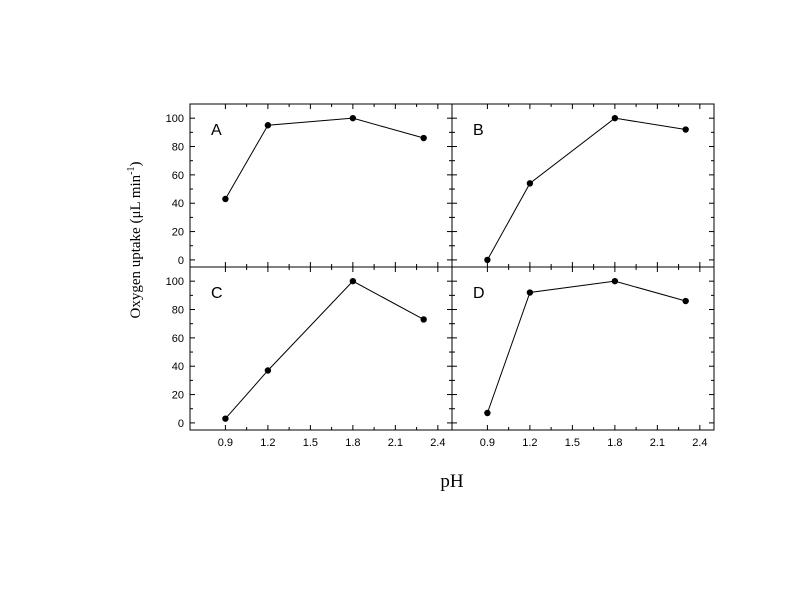  I want to click on panel-b-frame, so click(583, 185).